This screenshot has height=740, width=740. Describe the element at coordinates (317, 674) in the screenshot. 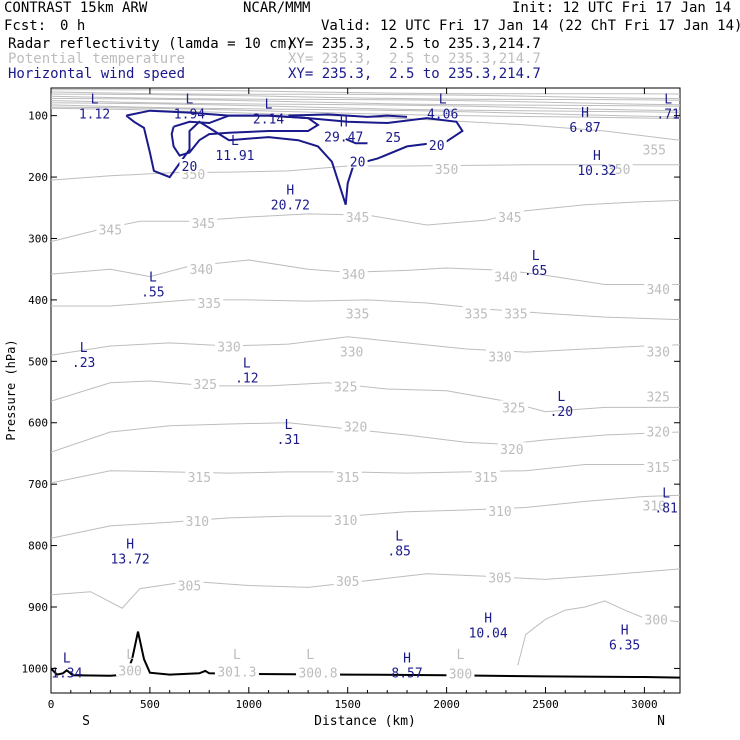

I see `isentrope-label: 300.8` at that location.